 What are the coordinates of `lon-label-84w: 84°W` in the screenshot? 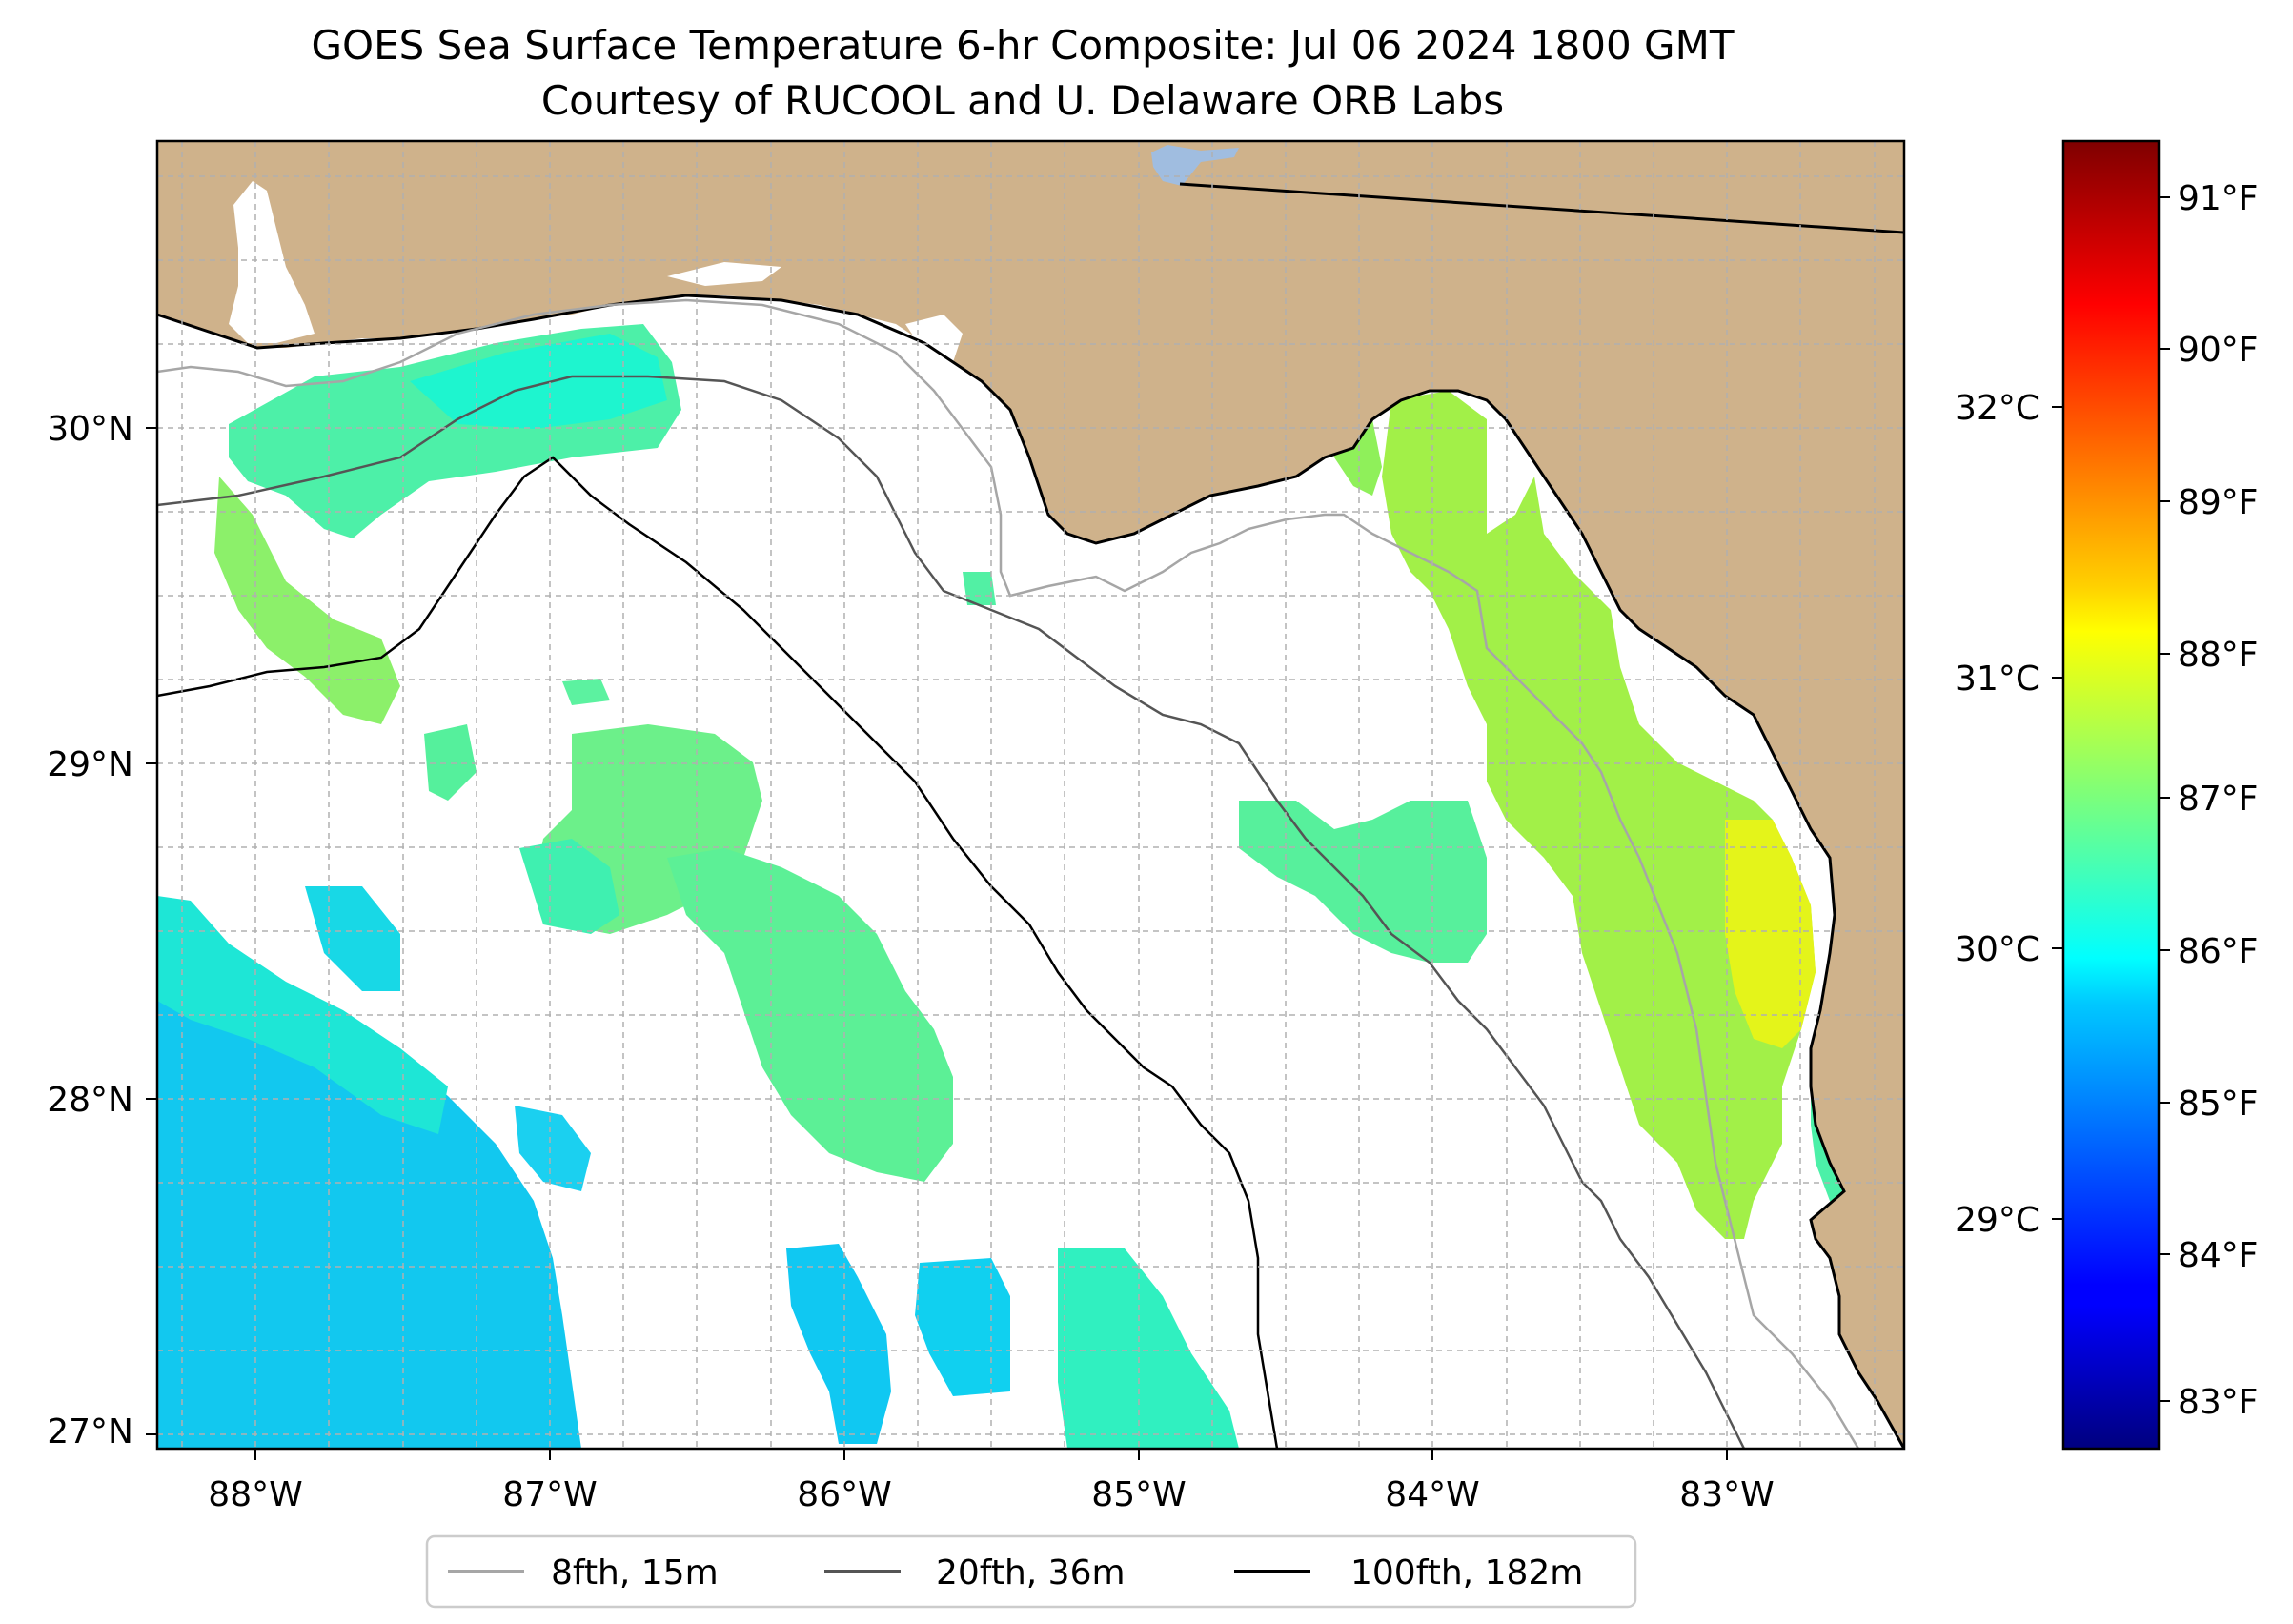 It's located at (1432, 1494).